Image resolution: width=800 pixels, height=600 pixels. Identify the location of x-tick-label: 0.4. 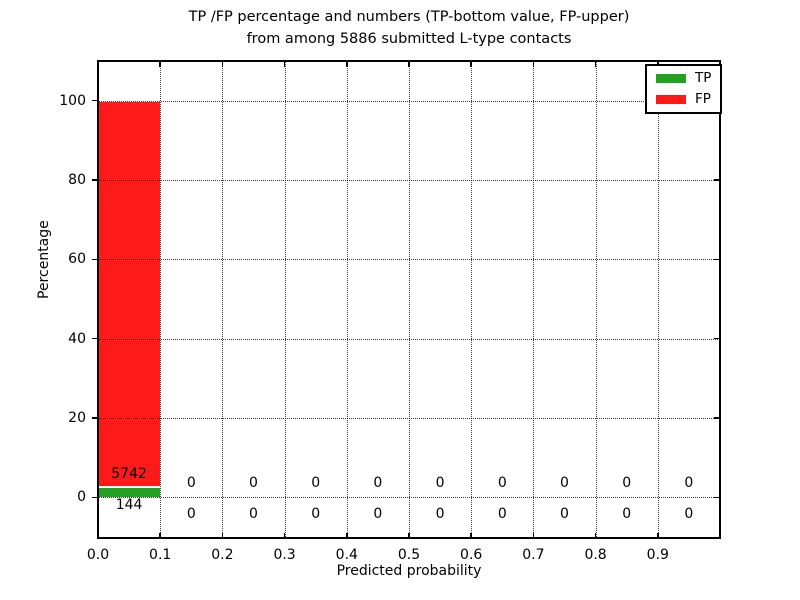
(346, 555).